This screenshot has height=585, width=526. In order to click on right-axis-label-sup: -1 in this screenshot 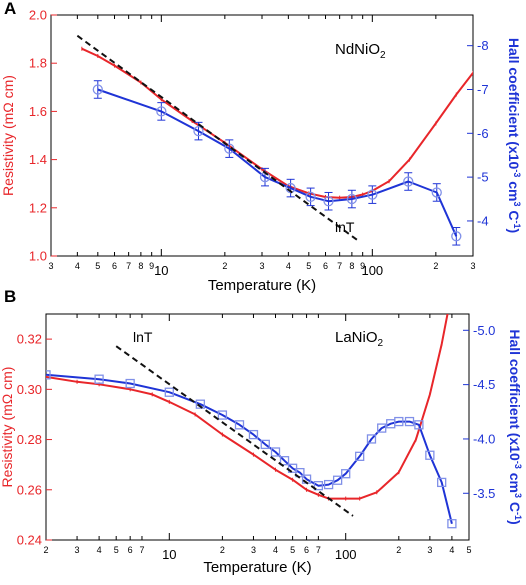, I will do `click(518, 516)`.